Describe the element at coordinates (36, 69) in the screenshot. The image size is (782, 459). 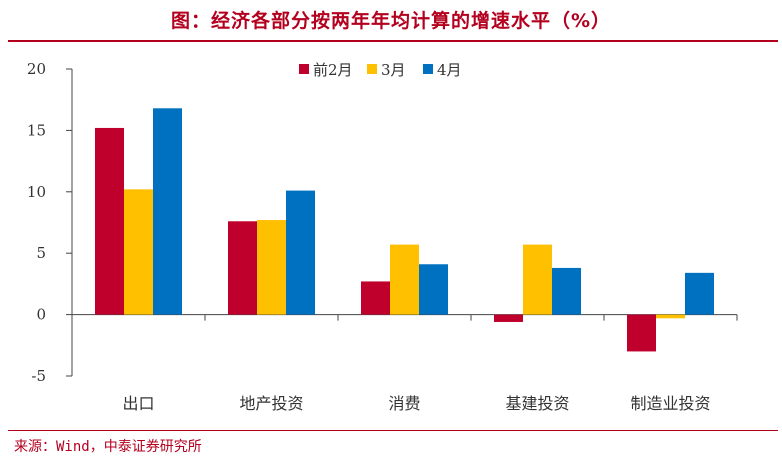
I see `y-tick-label: 20` at that location.